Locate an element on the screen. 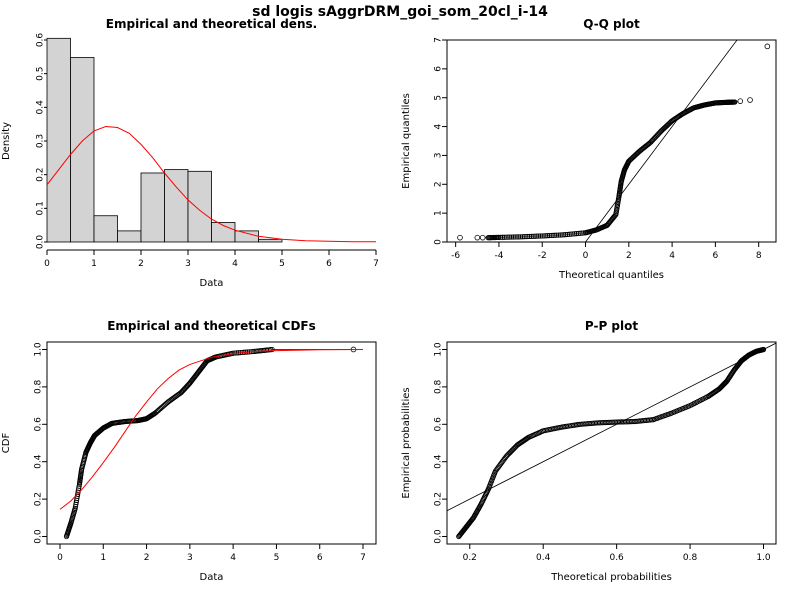 The image size is (800, 600). y-axis-label: CDF is located at coordinates (6, 443).